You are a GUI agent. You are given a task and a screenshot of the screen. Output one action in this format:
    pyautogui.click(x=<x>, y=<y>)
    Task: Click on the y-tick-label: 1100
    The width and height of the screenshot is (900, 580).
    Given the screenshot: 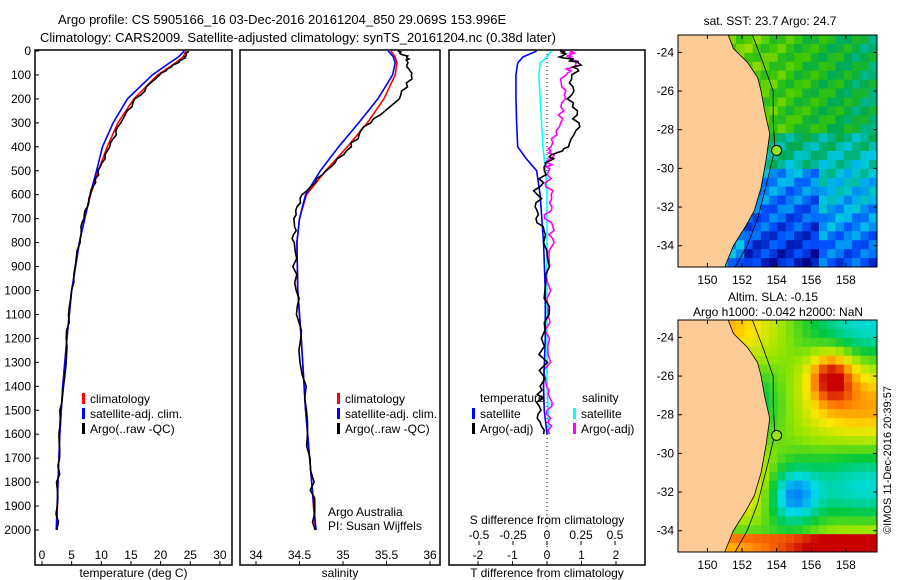 What is the action you would take?
    pyautogui.click(x=18, y=314)
    